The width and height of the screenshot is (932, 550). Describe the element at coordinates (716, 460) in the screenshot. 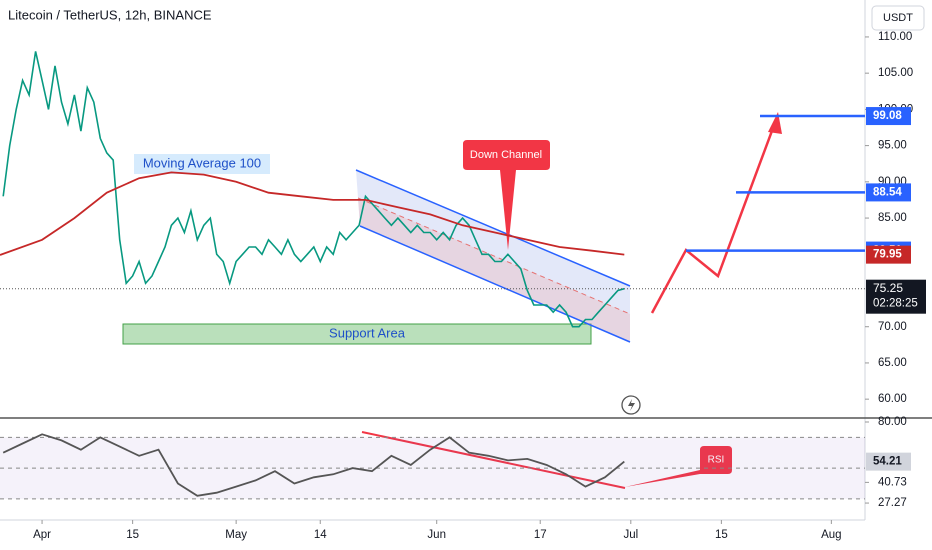

I see `annotation: RSI` at that location.